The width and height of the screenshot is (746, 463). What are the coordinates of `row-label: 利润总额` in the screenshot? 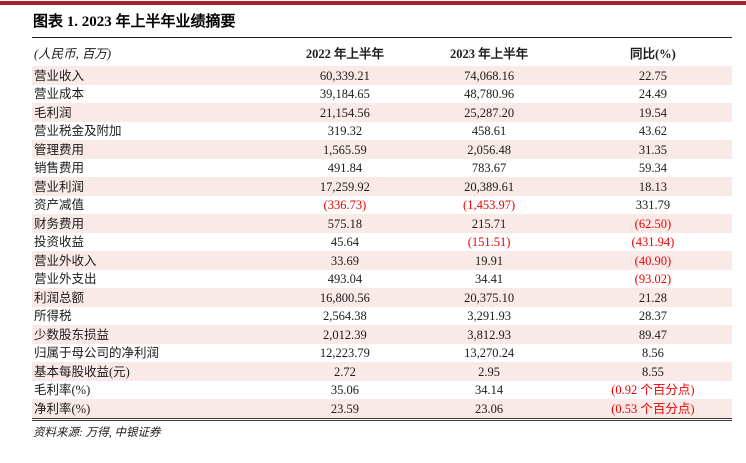 It's located at (59, 297).